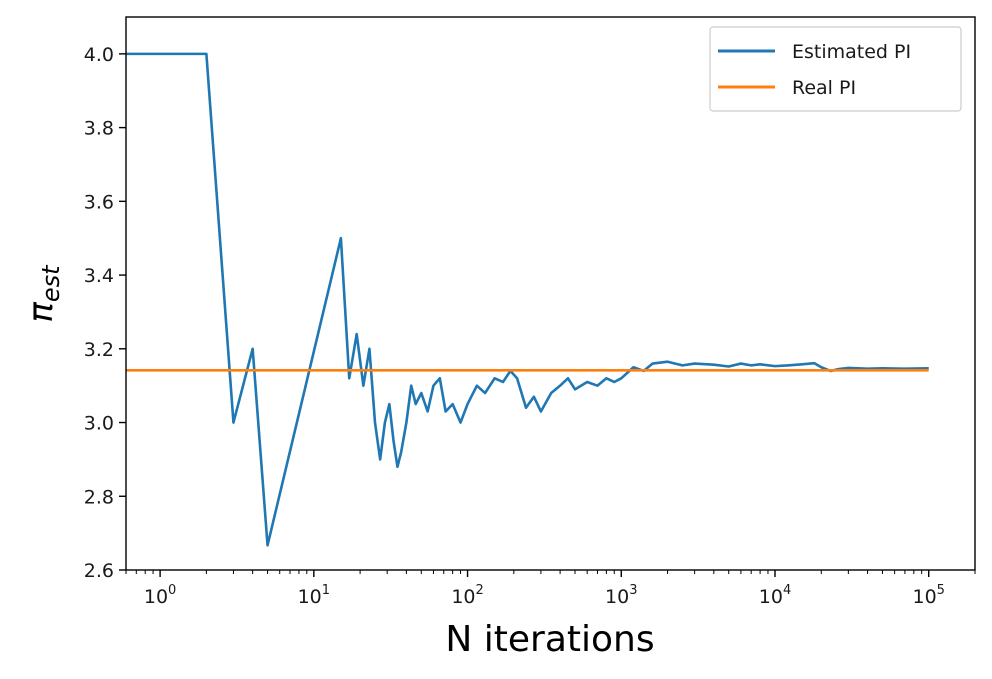 The image size is (992, 679). Describe the element at coordinates (99, 276) in the screenshot. I see `y-tick-label: 3.4` at that location.